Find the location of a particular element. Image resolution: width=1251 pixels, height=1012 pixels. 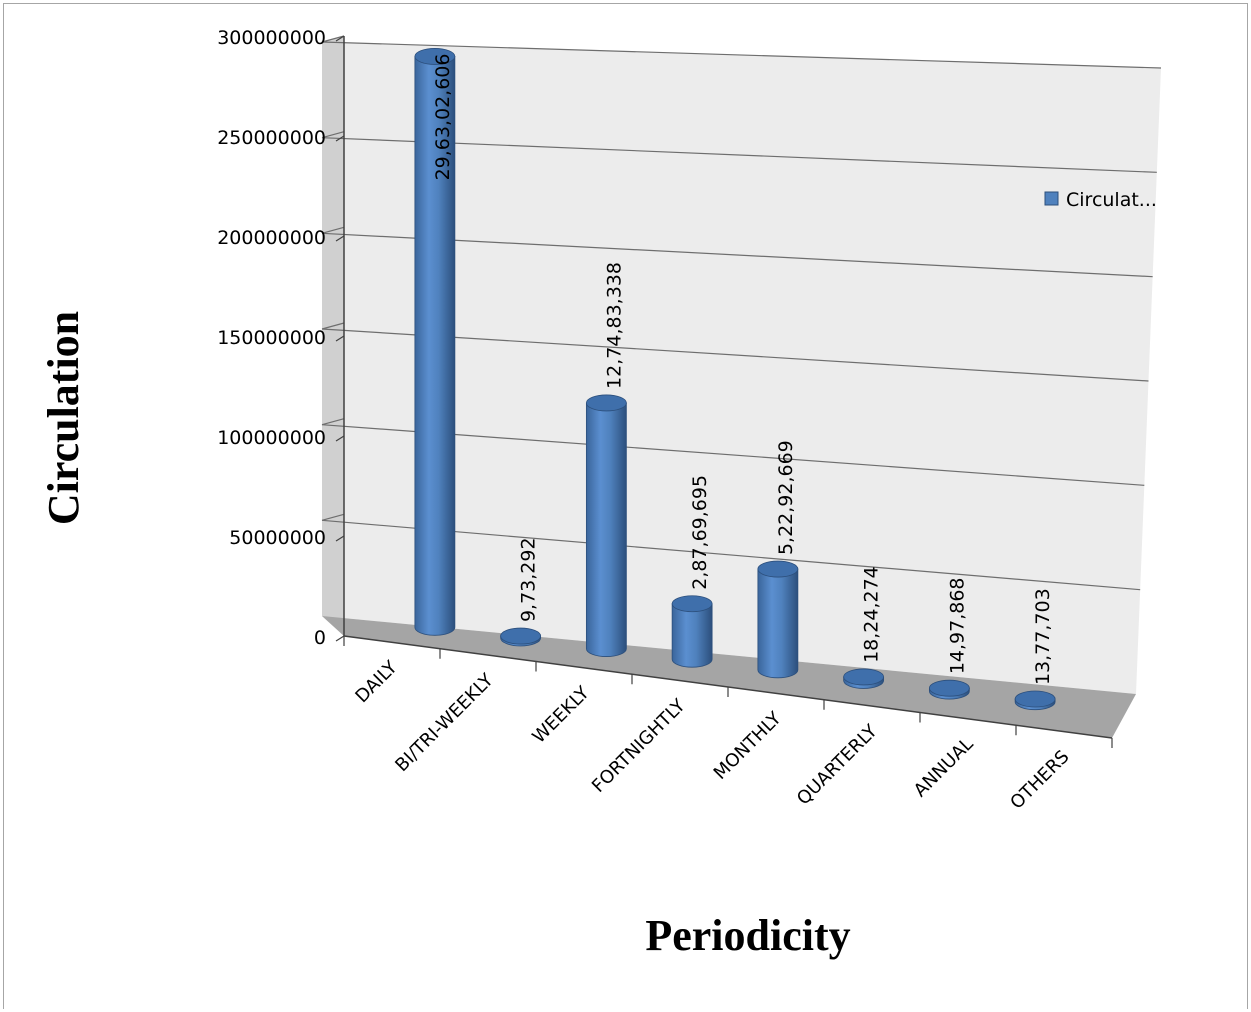

y-tick-label: 300000000 is located at coordinates (271, 38).